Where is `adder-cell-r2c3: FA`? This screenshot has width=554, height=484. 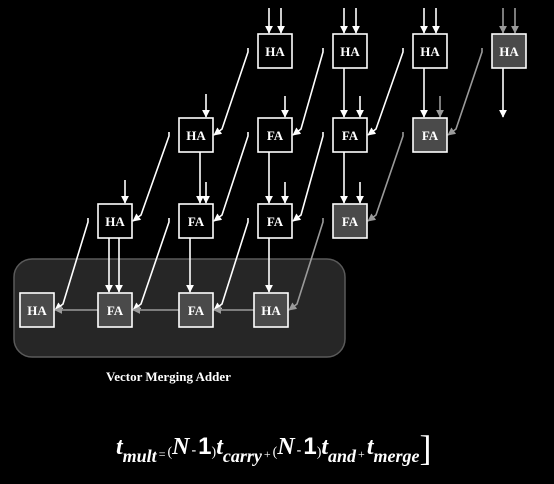
adder-cell-r2c3: FA is located at coordinates (350, 221).